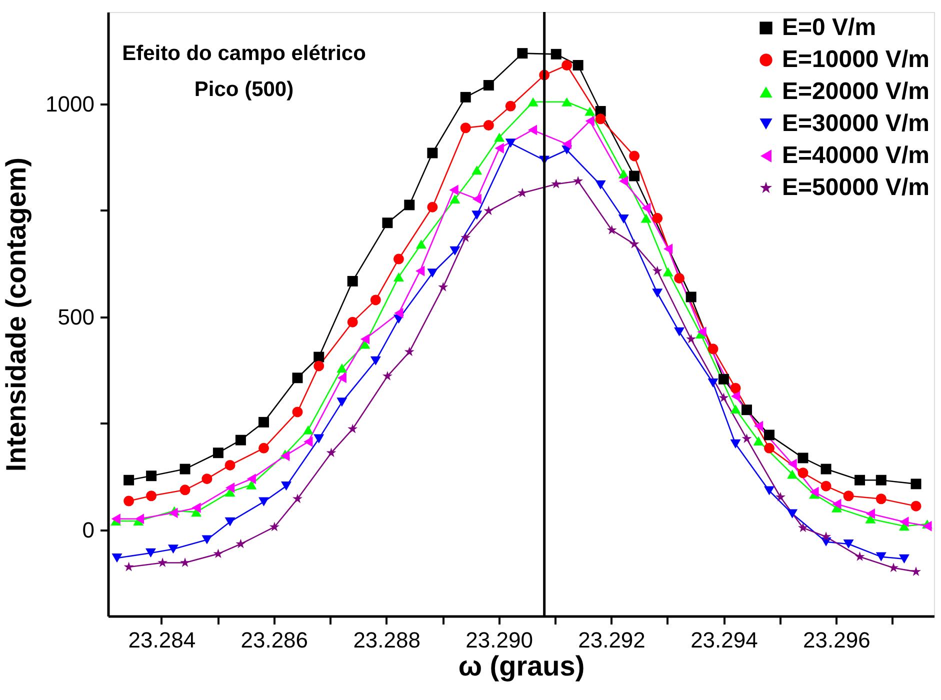  Describe the element at coordinates (244, 53) in the screenshot. I see `annotation: Efeito do campo elétrico` at that location.